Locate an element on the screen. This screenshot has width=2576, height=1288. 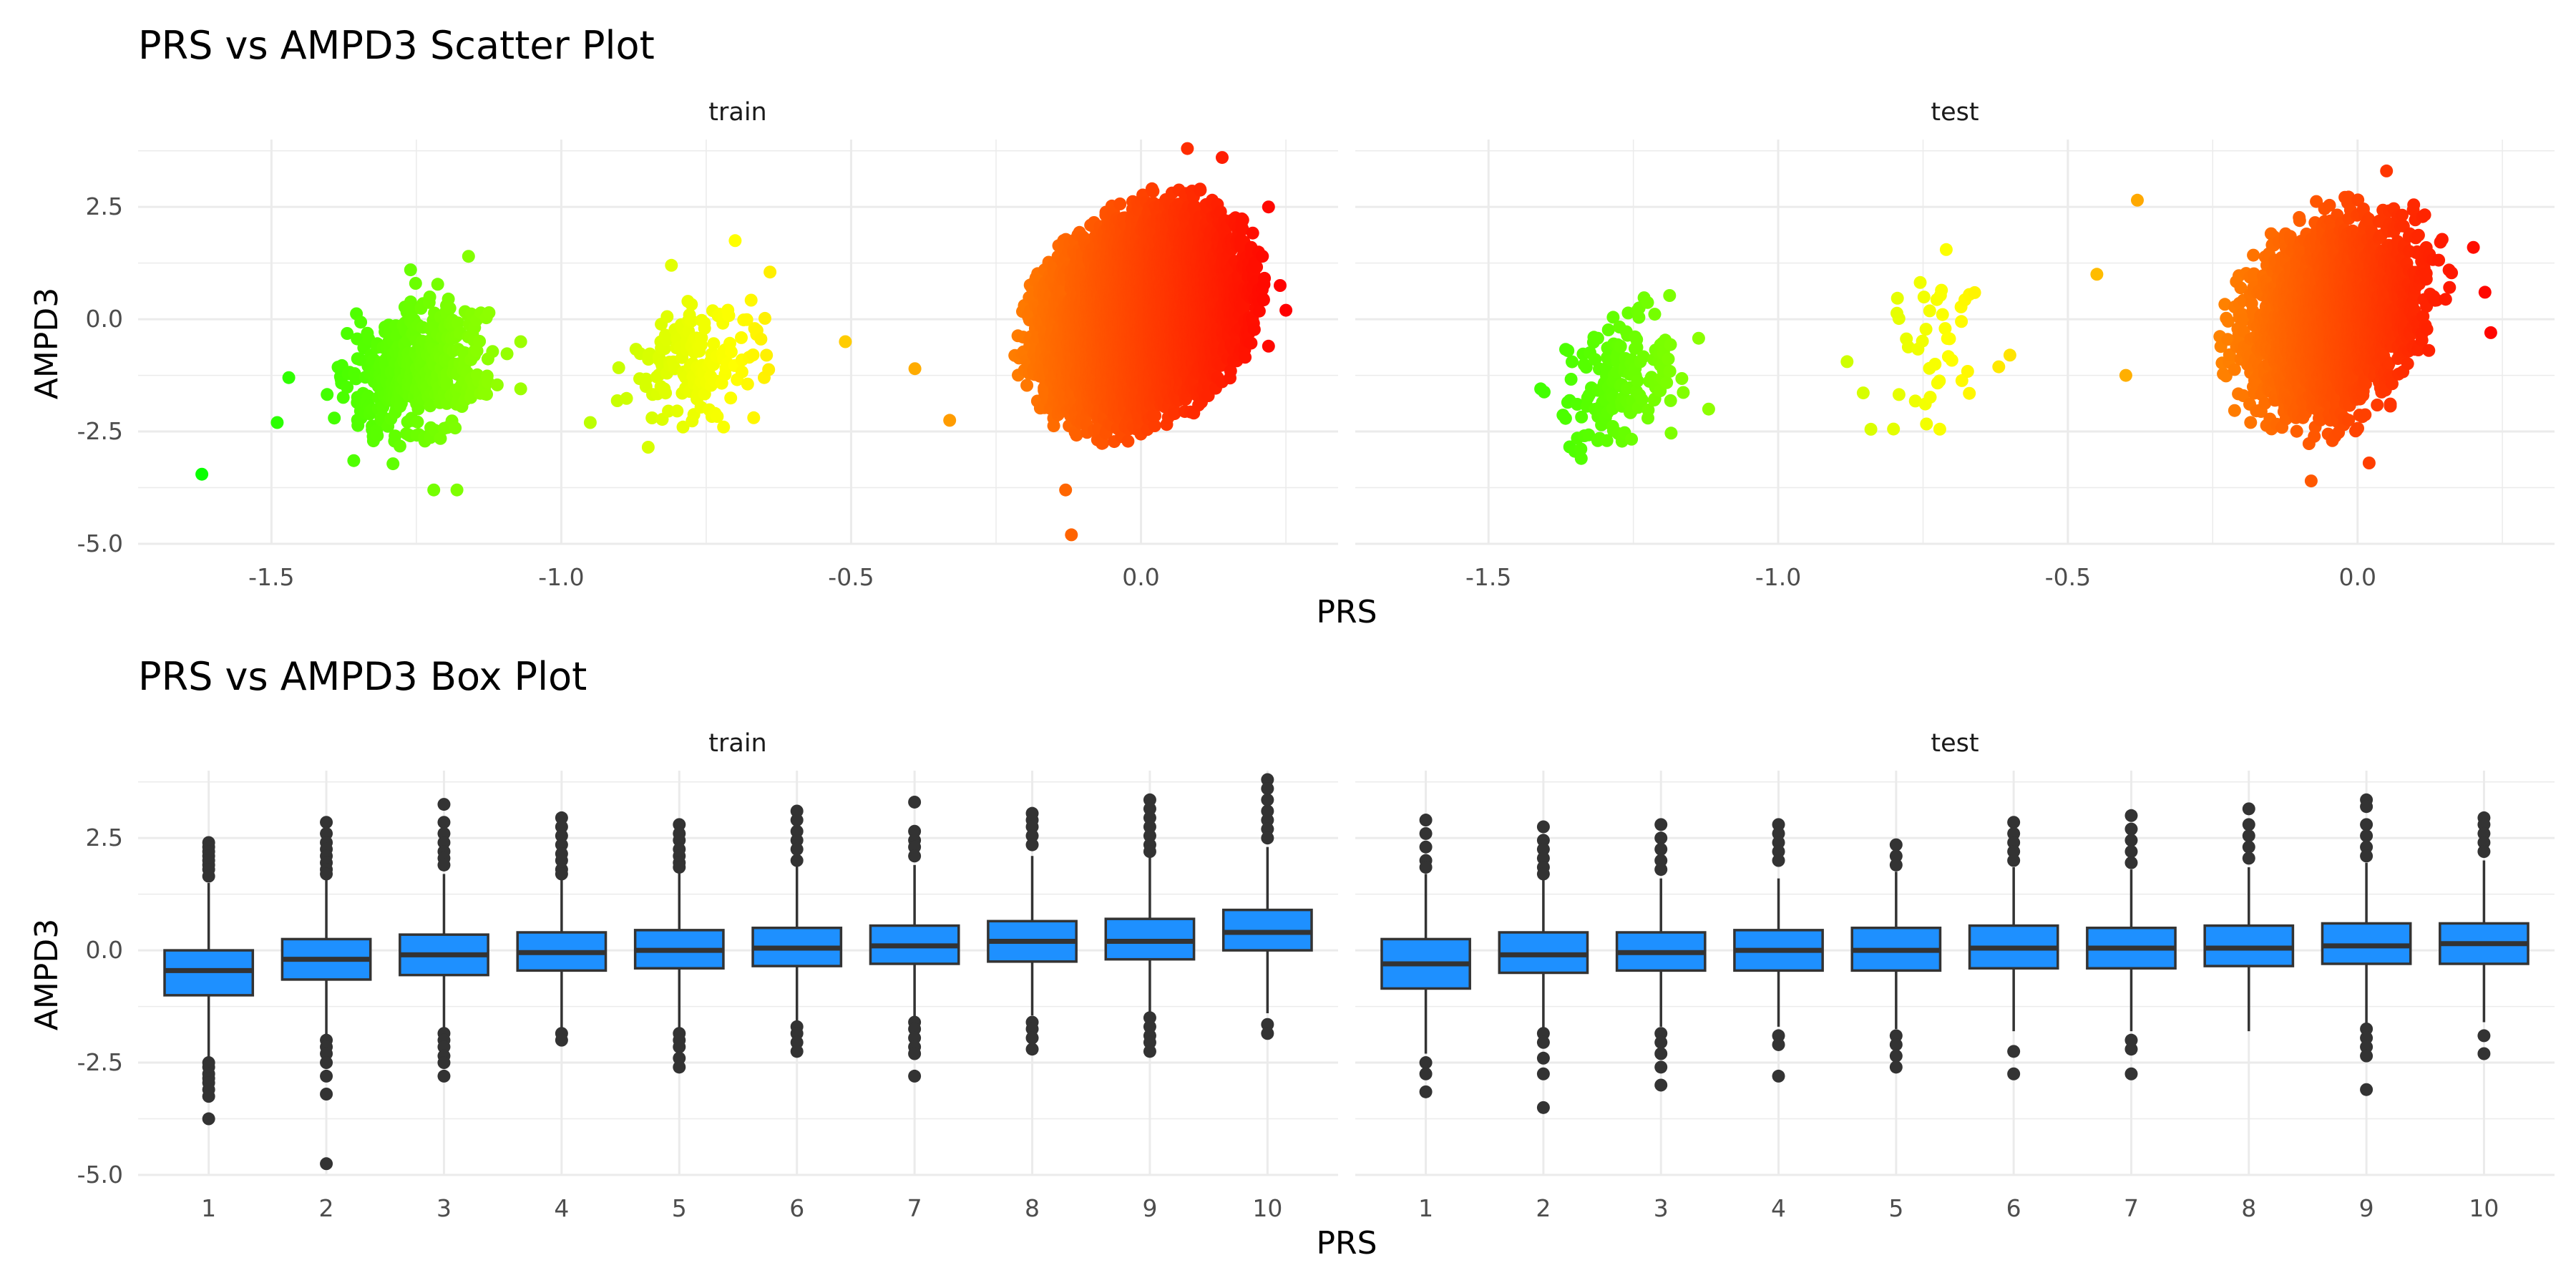
scatter-strip-label-train: train is located at coordinates (737, 112).